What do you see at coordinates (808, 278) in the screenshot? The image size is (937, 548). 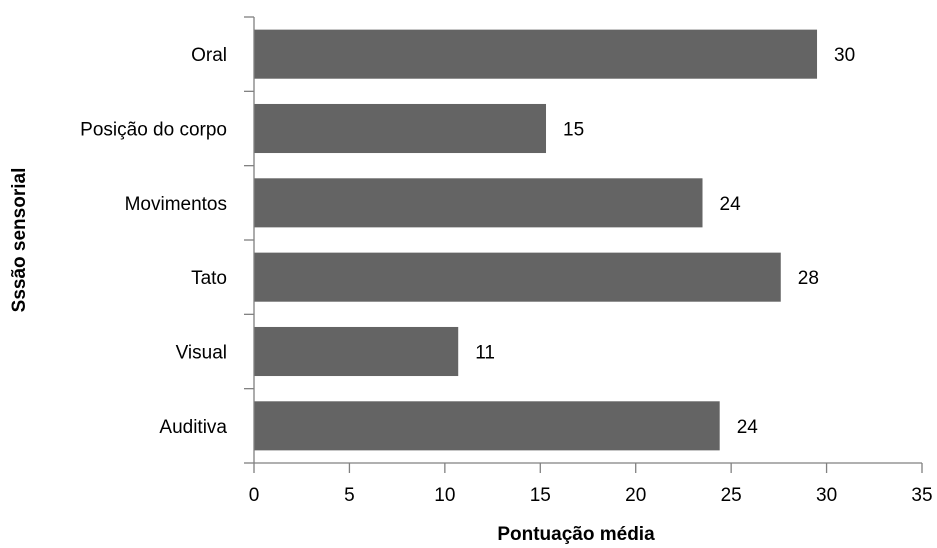 I see `data-label: 28` at bounding box center [808, 278].